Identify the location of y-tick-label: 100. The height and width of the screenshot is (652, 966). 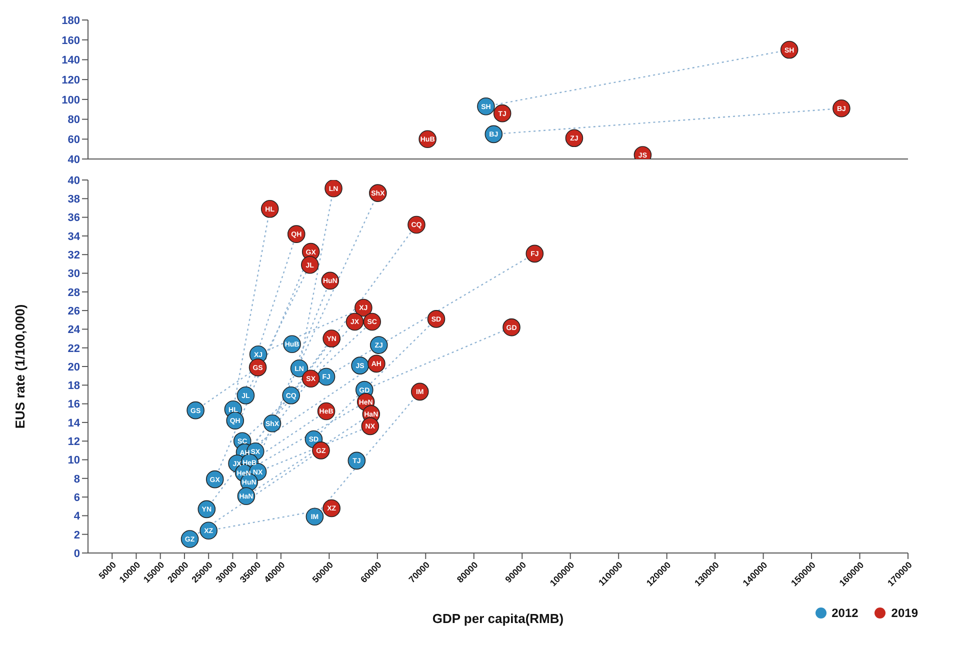
(71, 100).